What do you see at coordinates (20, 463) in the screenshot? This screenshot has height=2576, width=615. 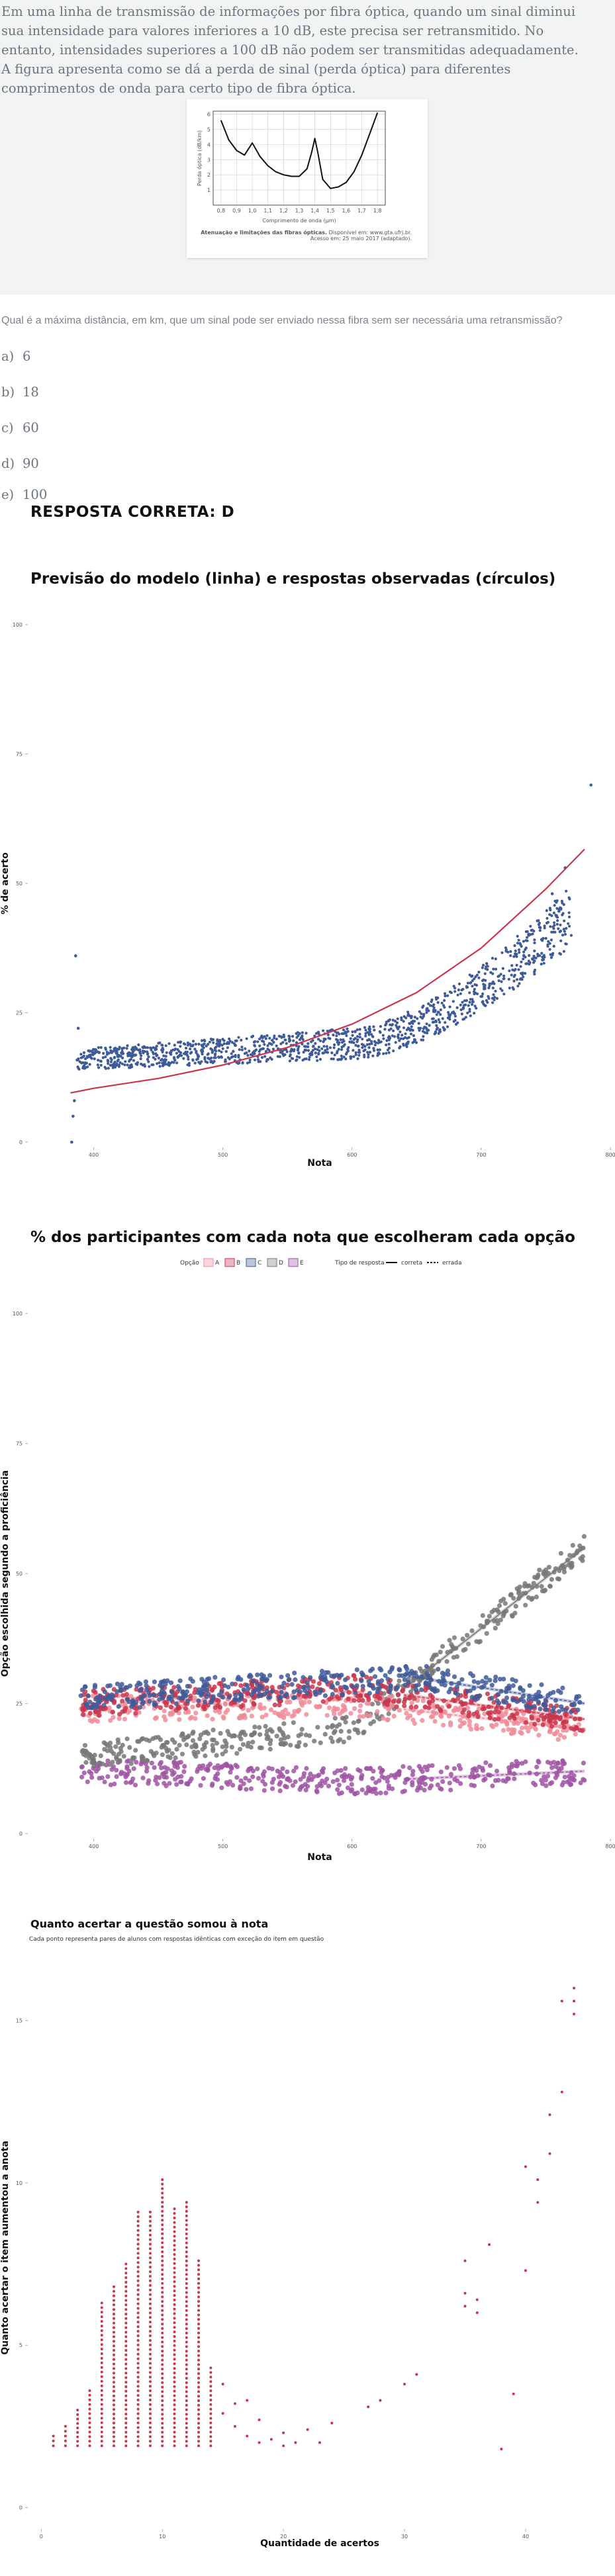 I see `alternative-3: d) 90` at bounding box center [20, 463].